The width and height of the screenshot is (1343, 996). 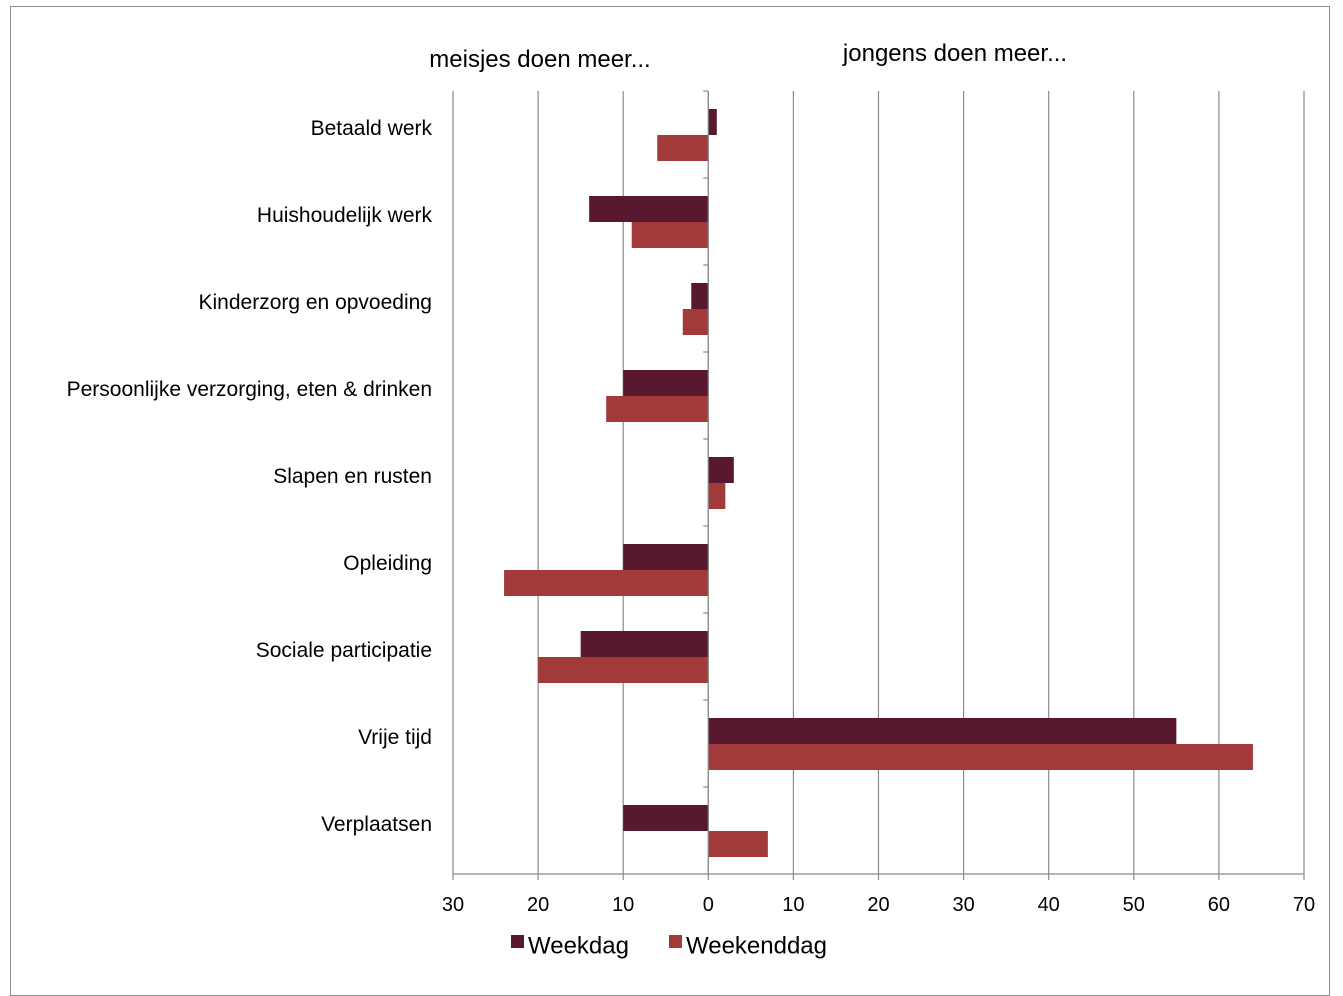 What do you see at coordinates (345, 215) in the screenshot?
I see `category-label: Huishoudelijk werk` at bounding box center [345, 215].